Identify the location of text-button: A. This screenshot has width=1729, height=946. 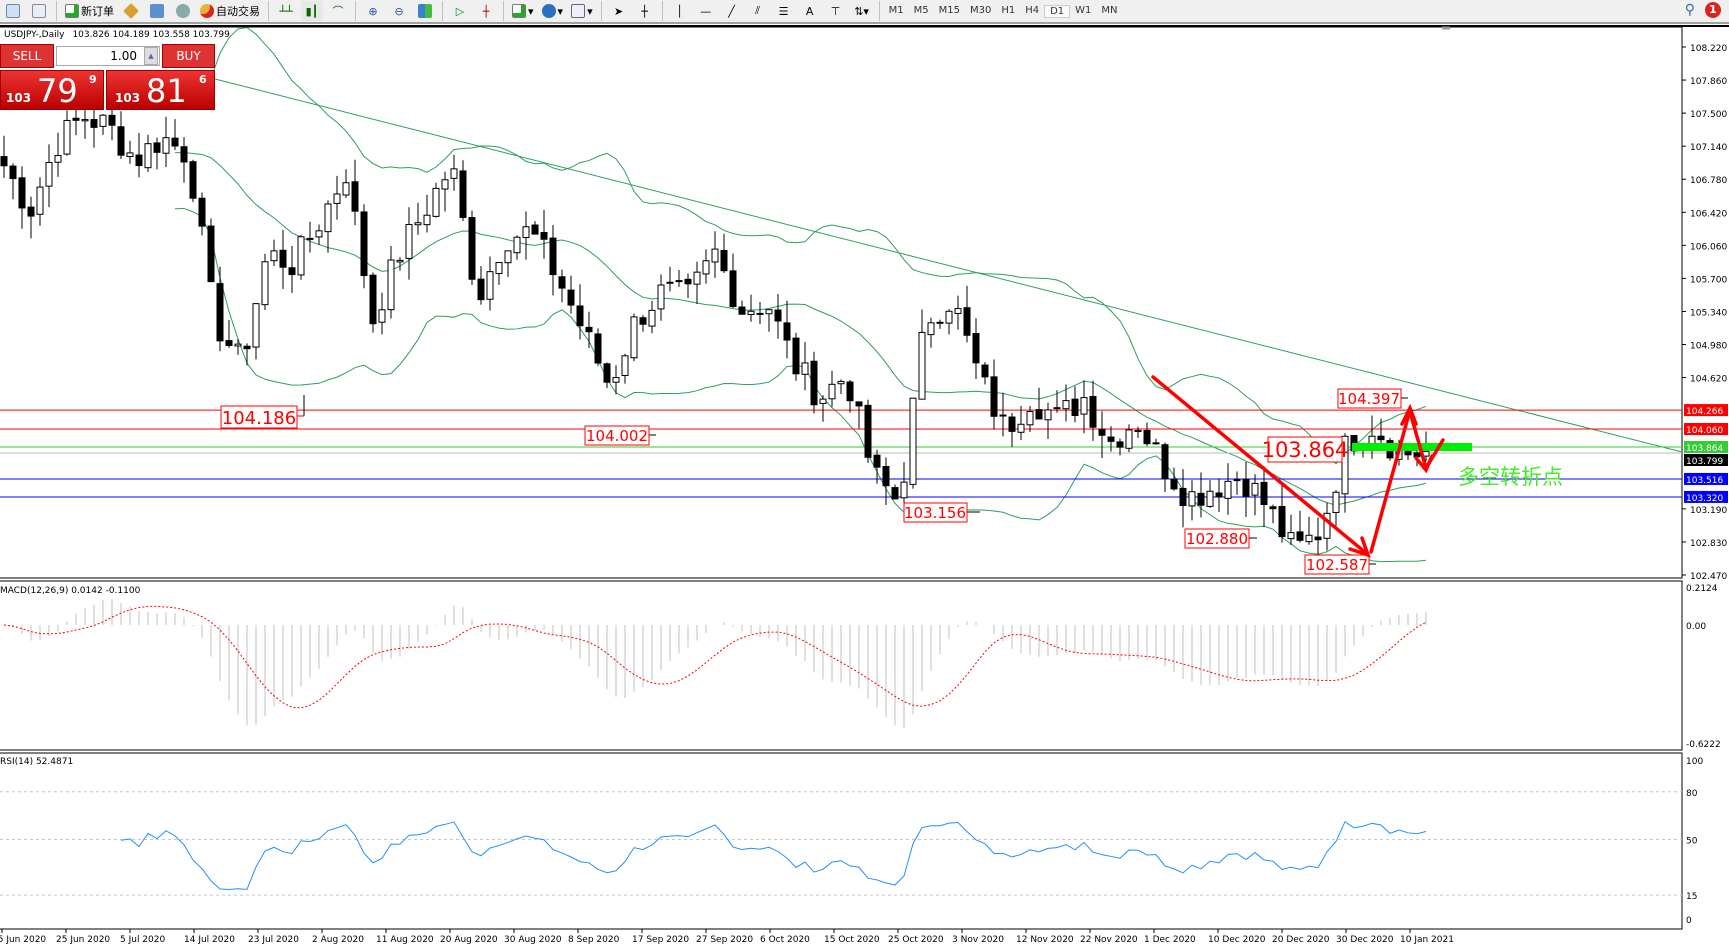
(810, 11).